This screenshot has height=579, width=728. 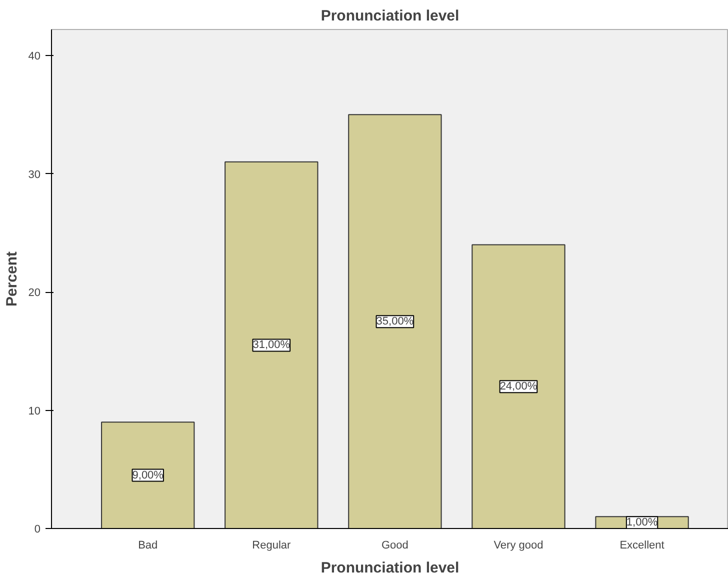 What do you see at coordinates (34, 174) in the screenshot?
I see `y-tick-label: 30` at bounding box center [34, 174].